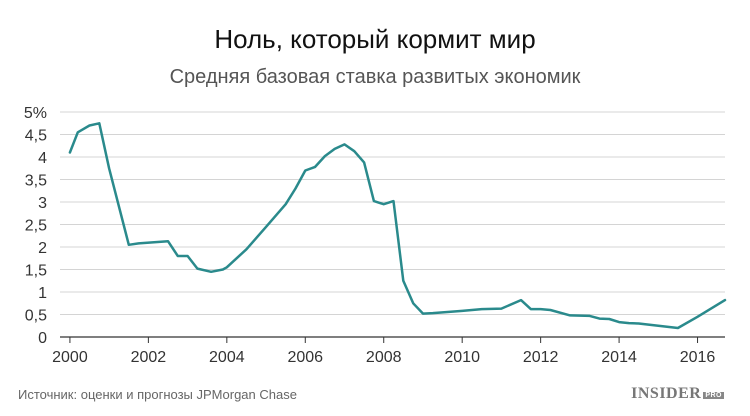 The image size is (750, 416). What do you see at coordinates (42, 293) in the screenshot?
I see `y-tick-label: 1` at bounding box center [42, 293].